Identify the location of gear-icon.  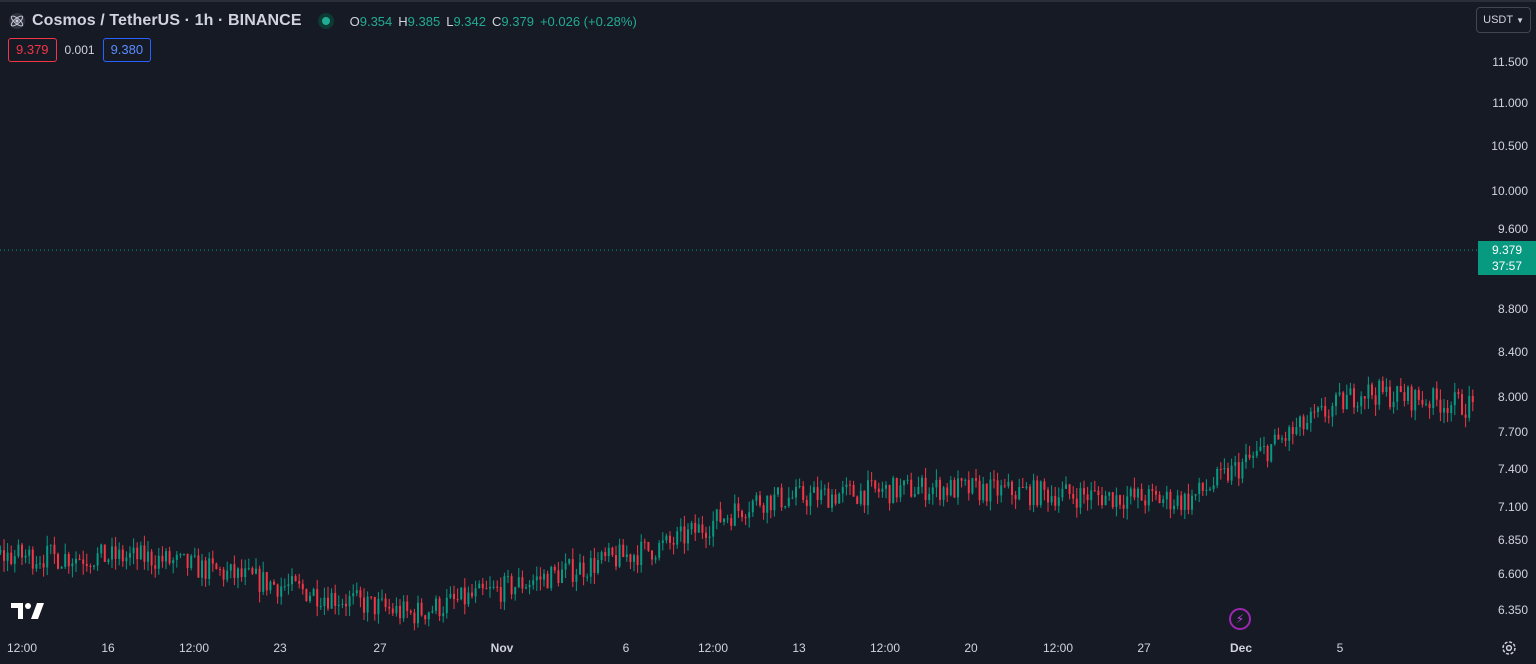
(1509, 648).